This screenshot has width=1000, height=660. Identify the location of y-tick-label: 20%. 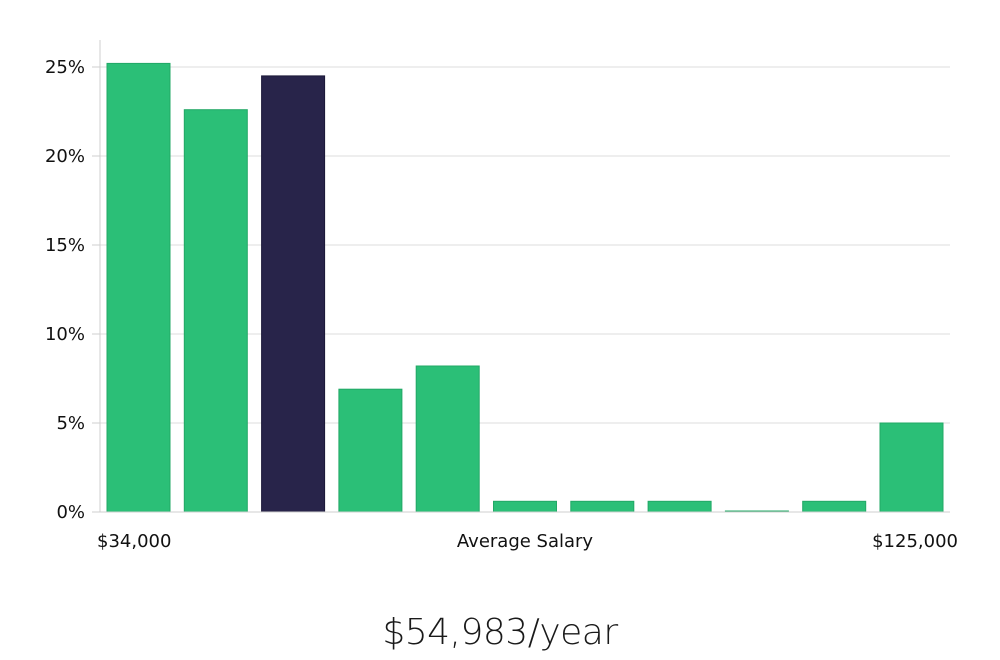
(65, 156).